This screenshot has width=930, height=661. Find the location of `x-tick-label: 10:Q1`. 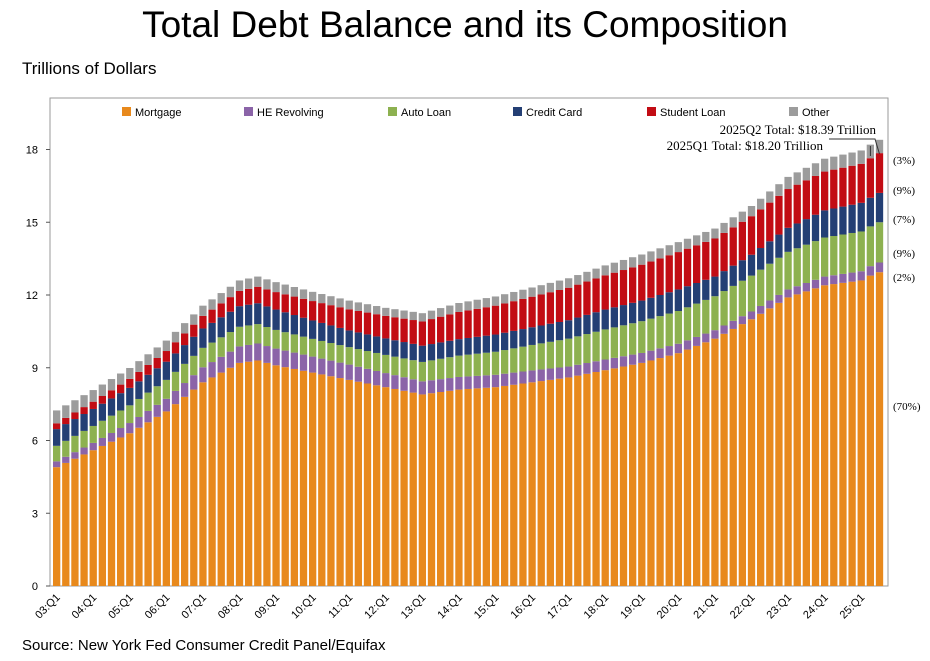

x-tick-label: 10:Q1 is located at coordinates (304, 607).